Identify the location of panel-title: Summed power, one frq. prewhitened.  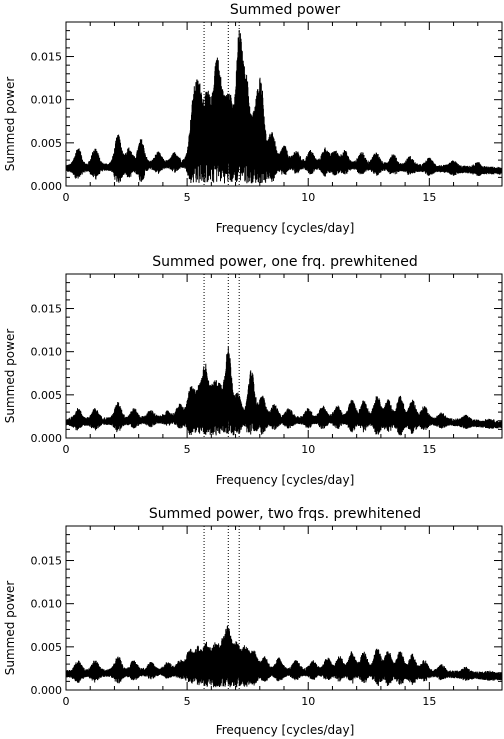
(285, 262).